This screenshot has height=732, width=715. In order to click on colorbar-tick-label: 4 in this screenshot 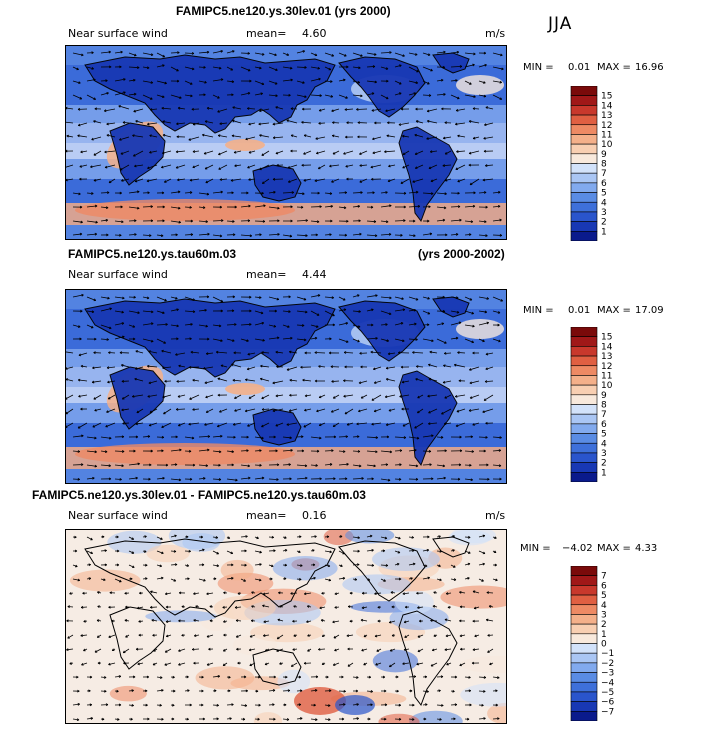, I will do `click(604, 444)`.